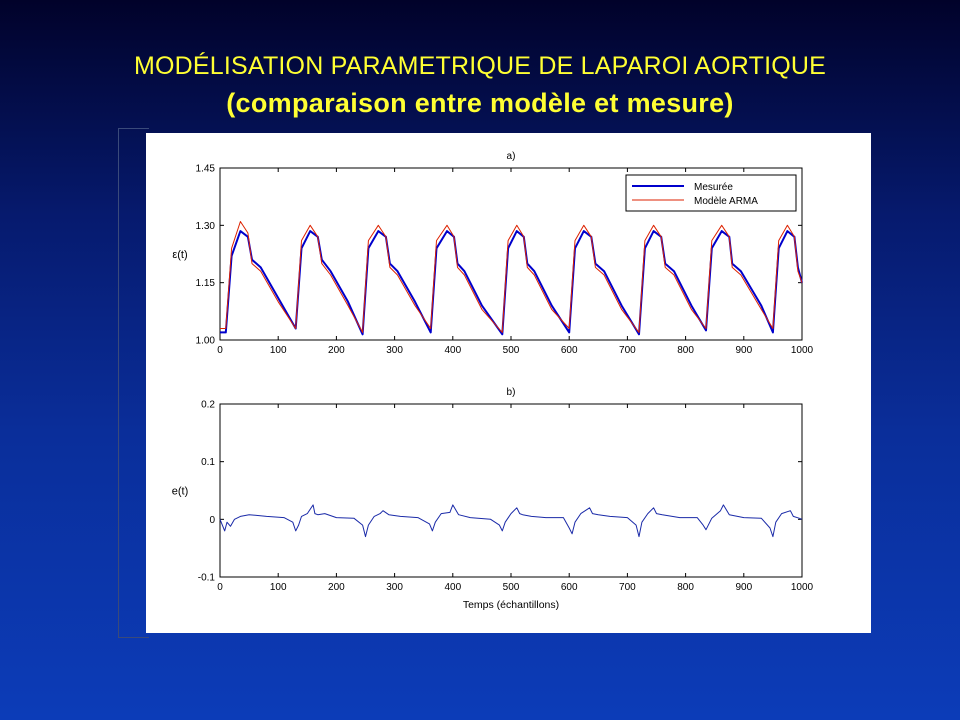 The height and width of the screenshot is (720, 960). What do you see at coordinates (206, 283) in the screenshot?
I see `y-tick-label: 1.15` at bounding box center [206, 283].